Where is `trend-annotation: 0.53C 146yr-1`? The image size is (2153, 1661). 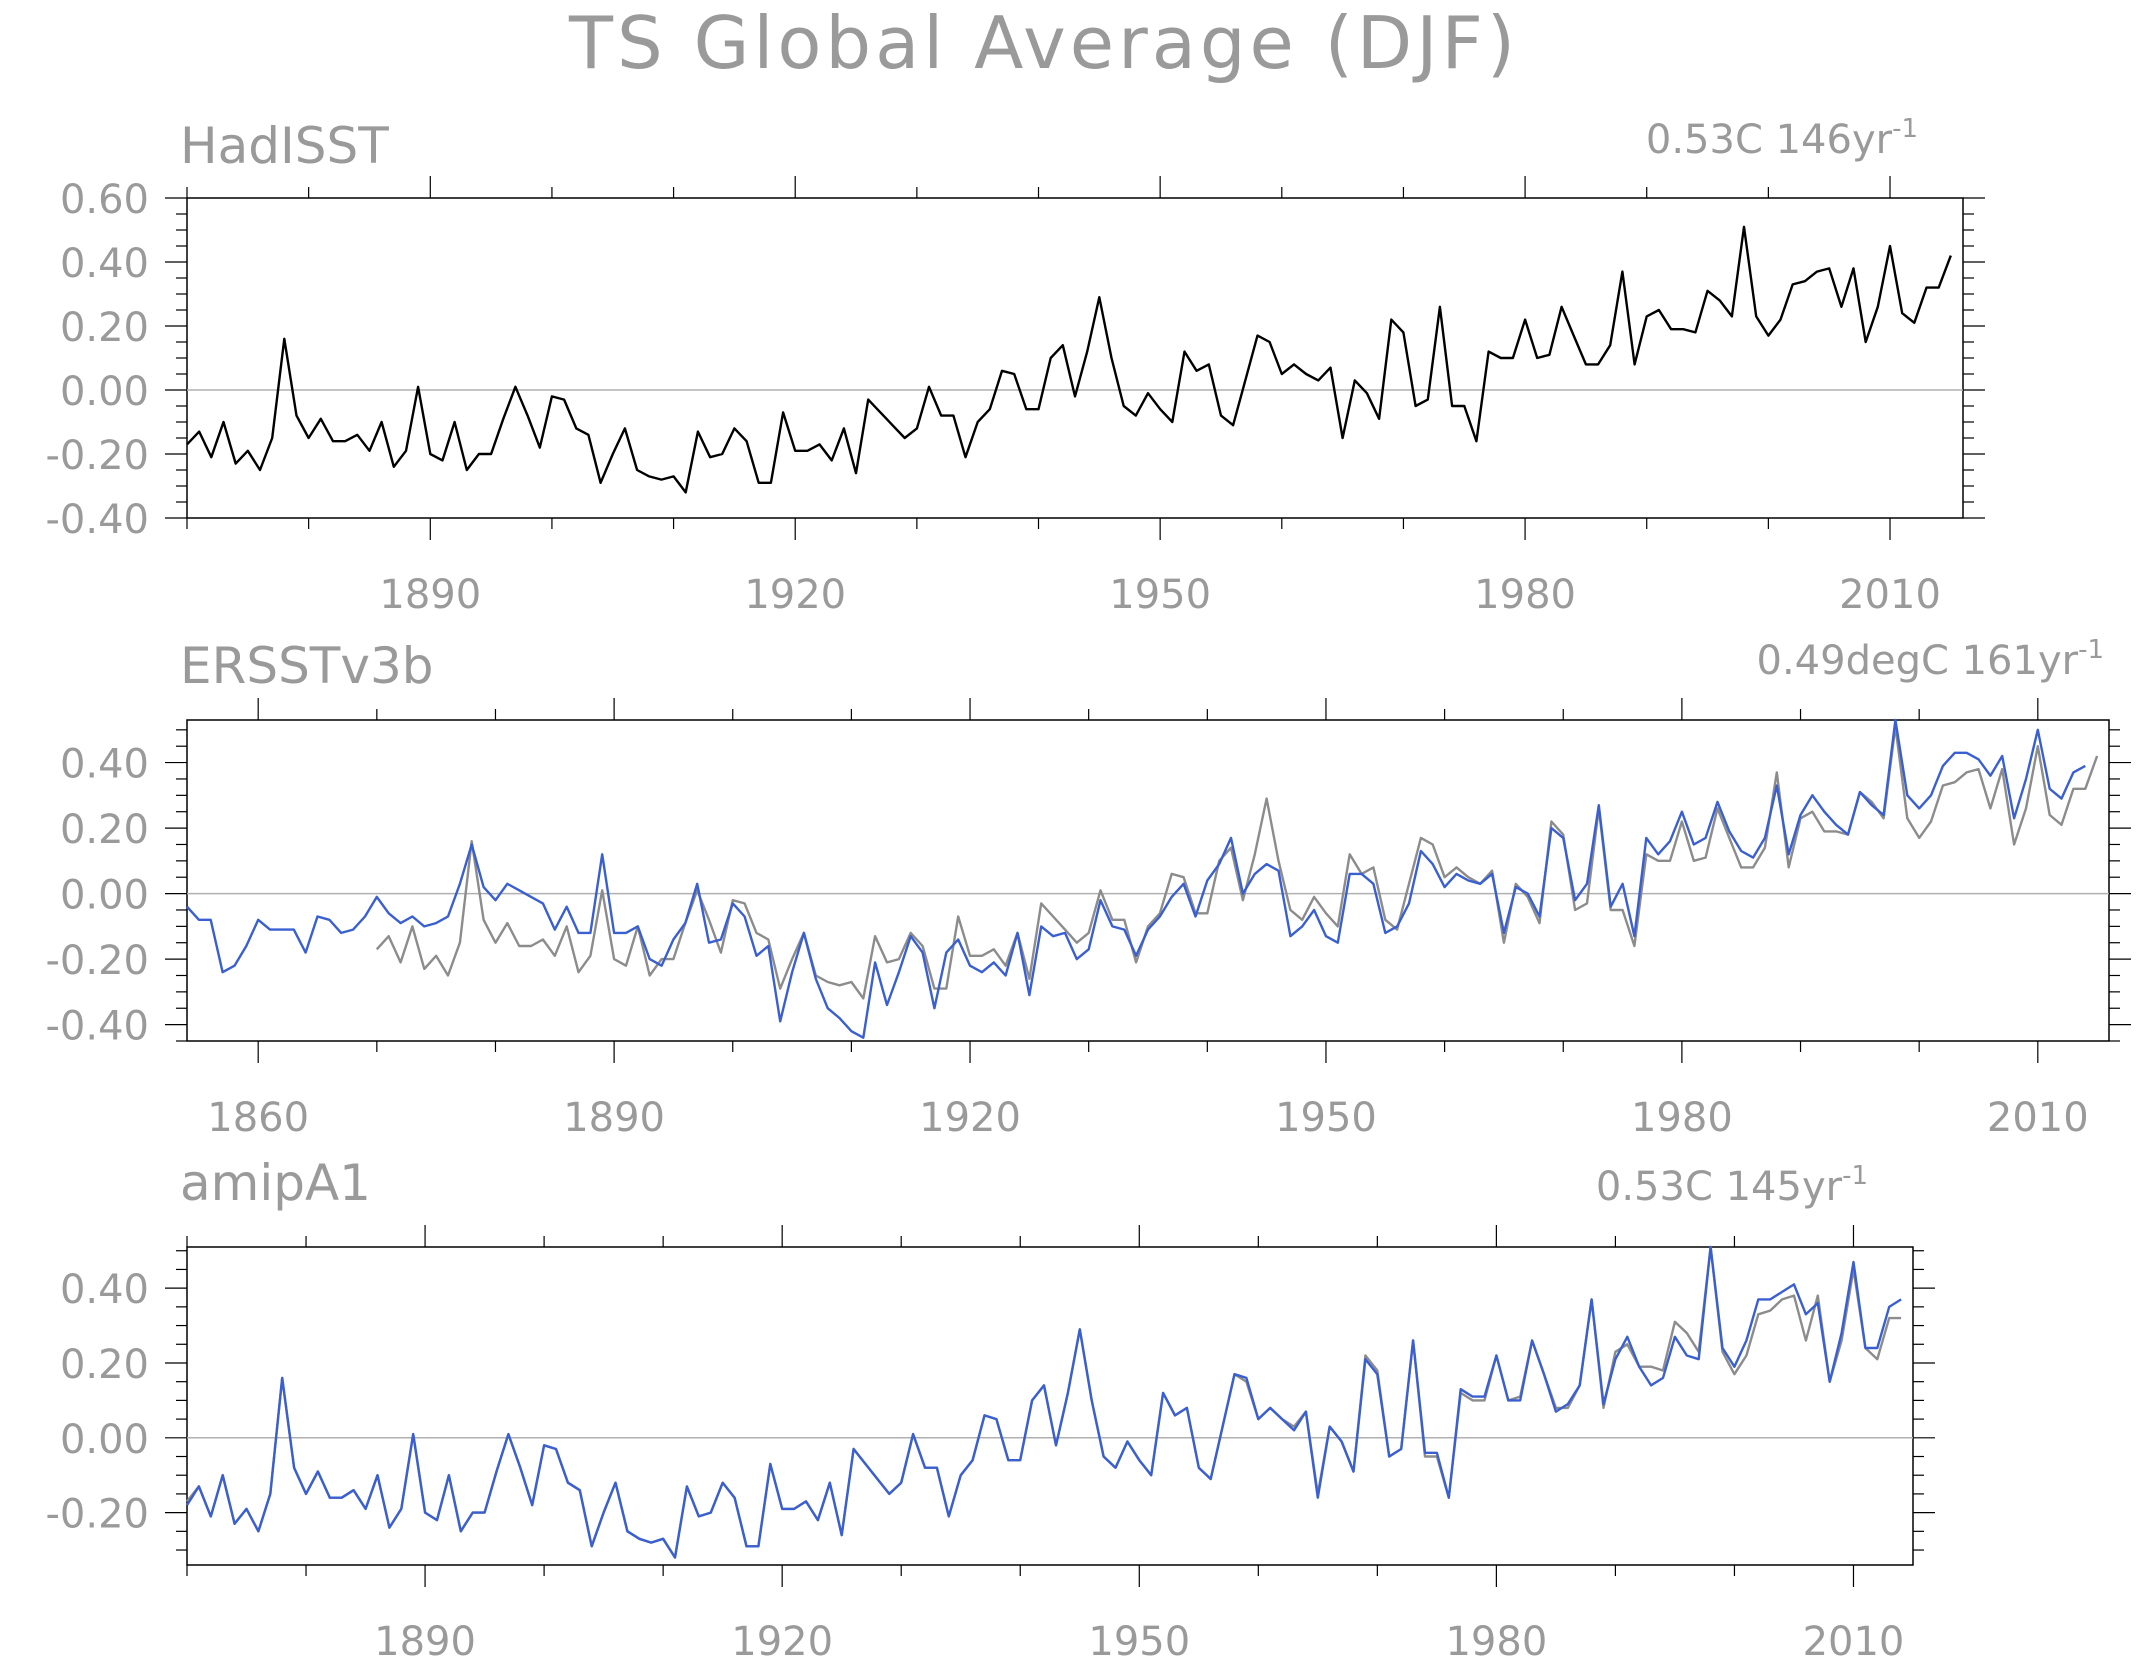
trend-annotation: 0.53C 146yr-1 is located at coordinates (1782, 138).